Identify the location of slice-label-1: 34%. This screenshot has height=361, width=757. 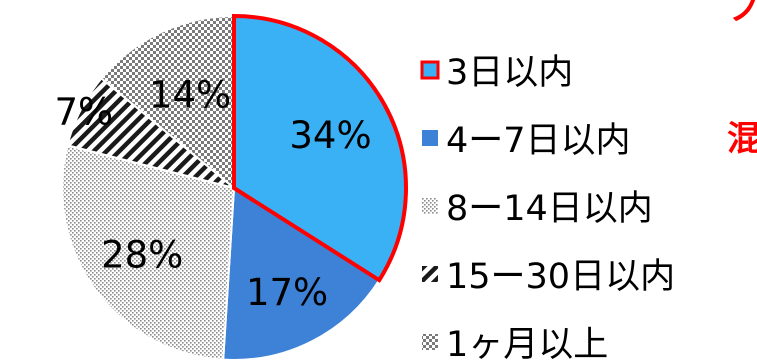
(330, 135).